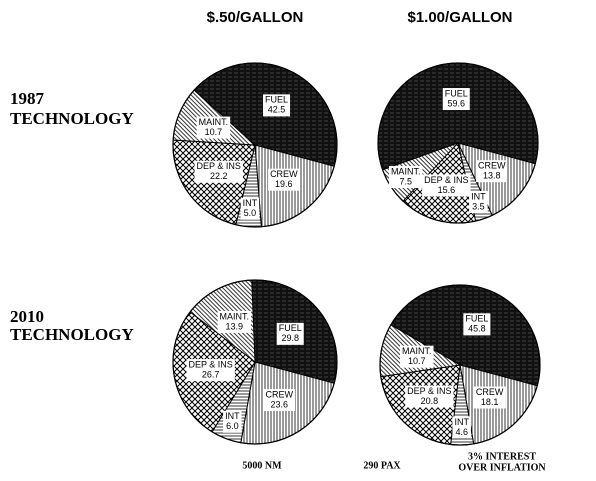  What do you see at coordinates (430, 401) in the screenshot?
I see `value-label: 20.8` at bounding box center [430, 401].